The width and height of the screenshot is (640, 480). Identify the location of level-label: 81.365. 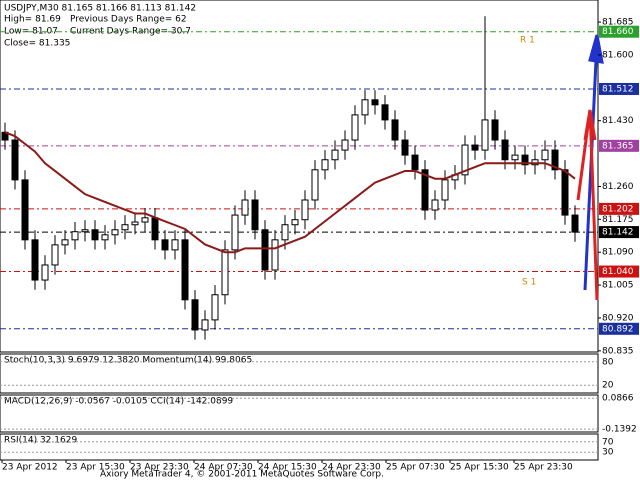
(618, 146).